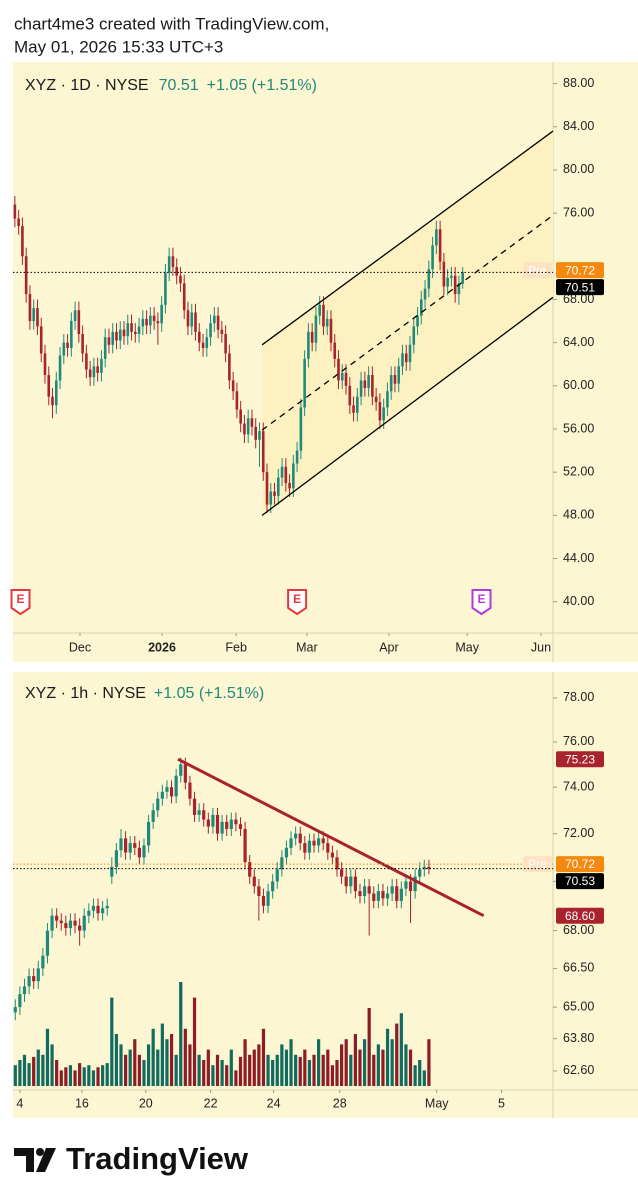  What do you see at coordinates (578, 558) in the screenshot?
I see `y-tick-label: 44.00` at bounding box center [578, 558].